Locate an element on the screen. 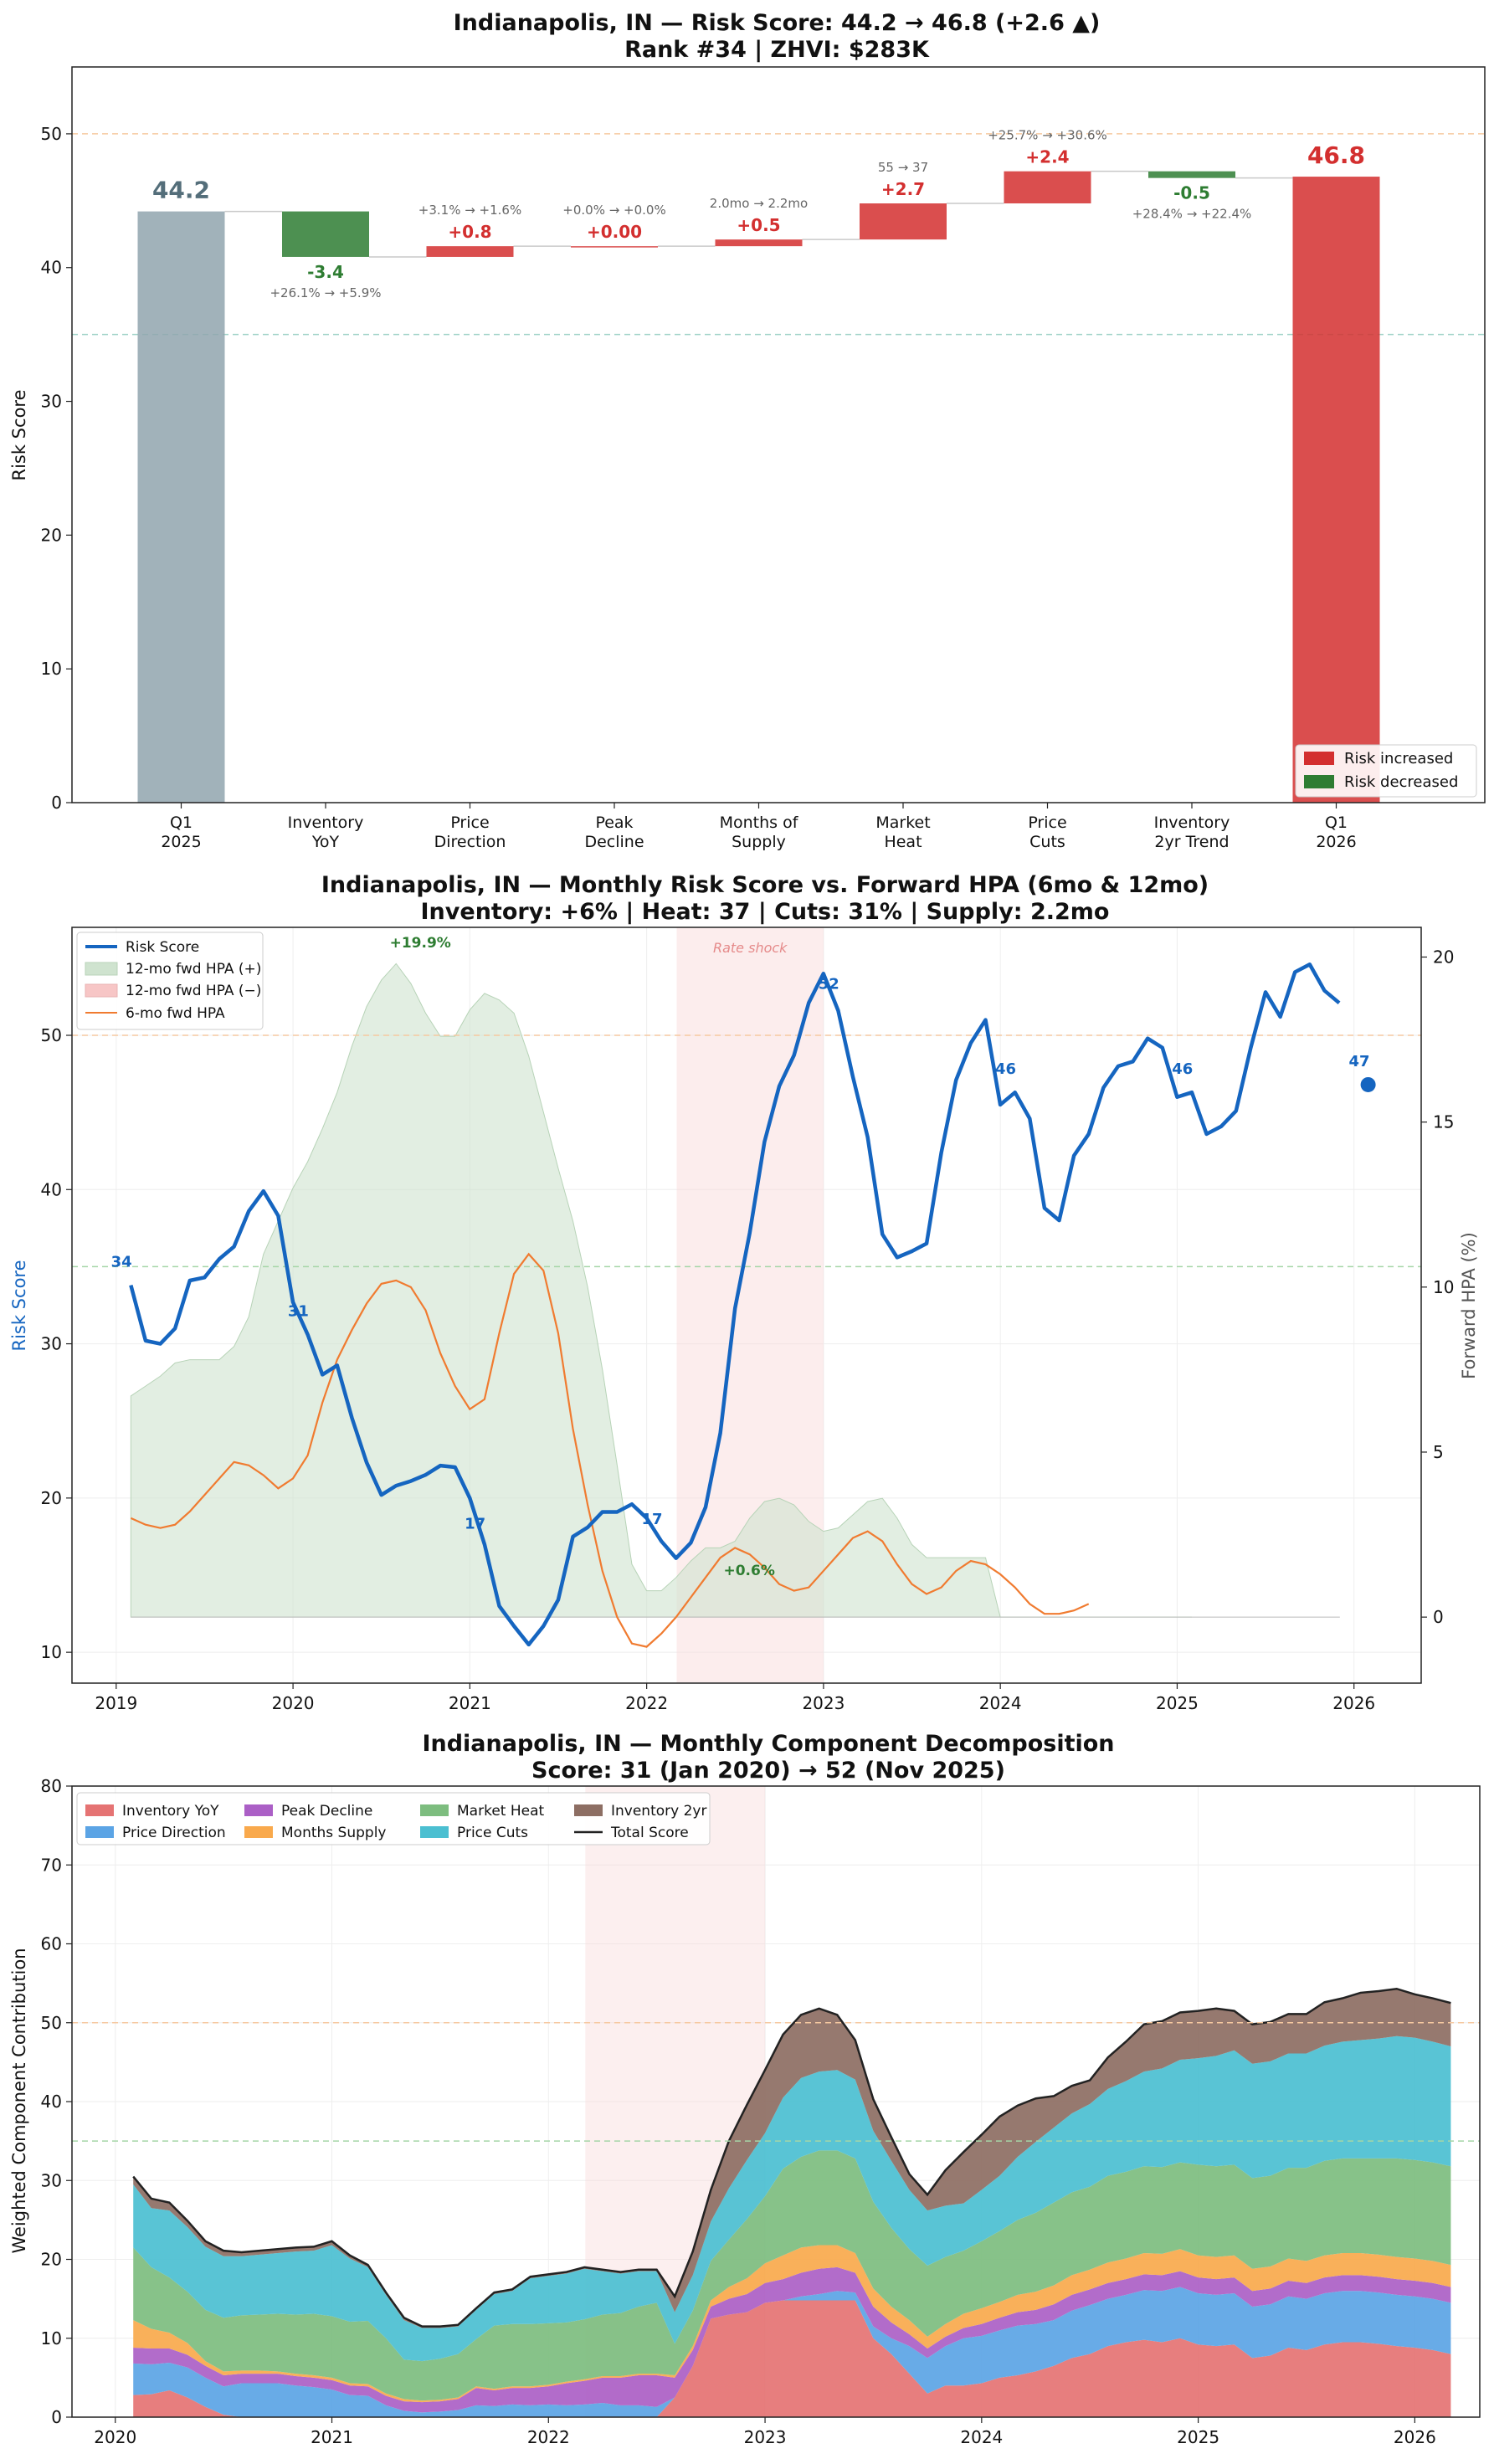 This screenshot has width=1494, height=2464. waterfall-legend-box is located at coordinates (1386, 771).